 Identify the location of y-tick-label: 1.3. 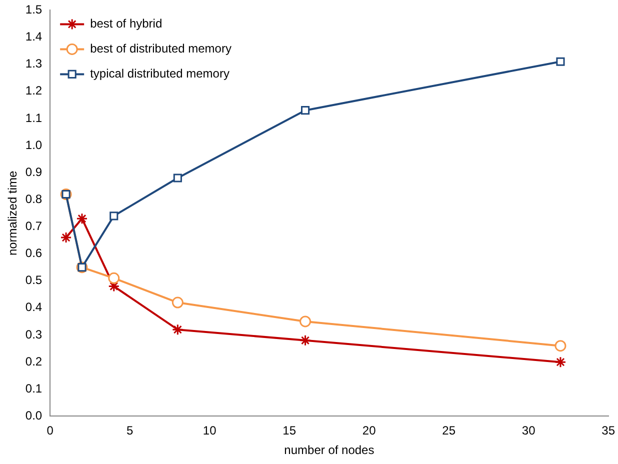
(33, 63).